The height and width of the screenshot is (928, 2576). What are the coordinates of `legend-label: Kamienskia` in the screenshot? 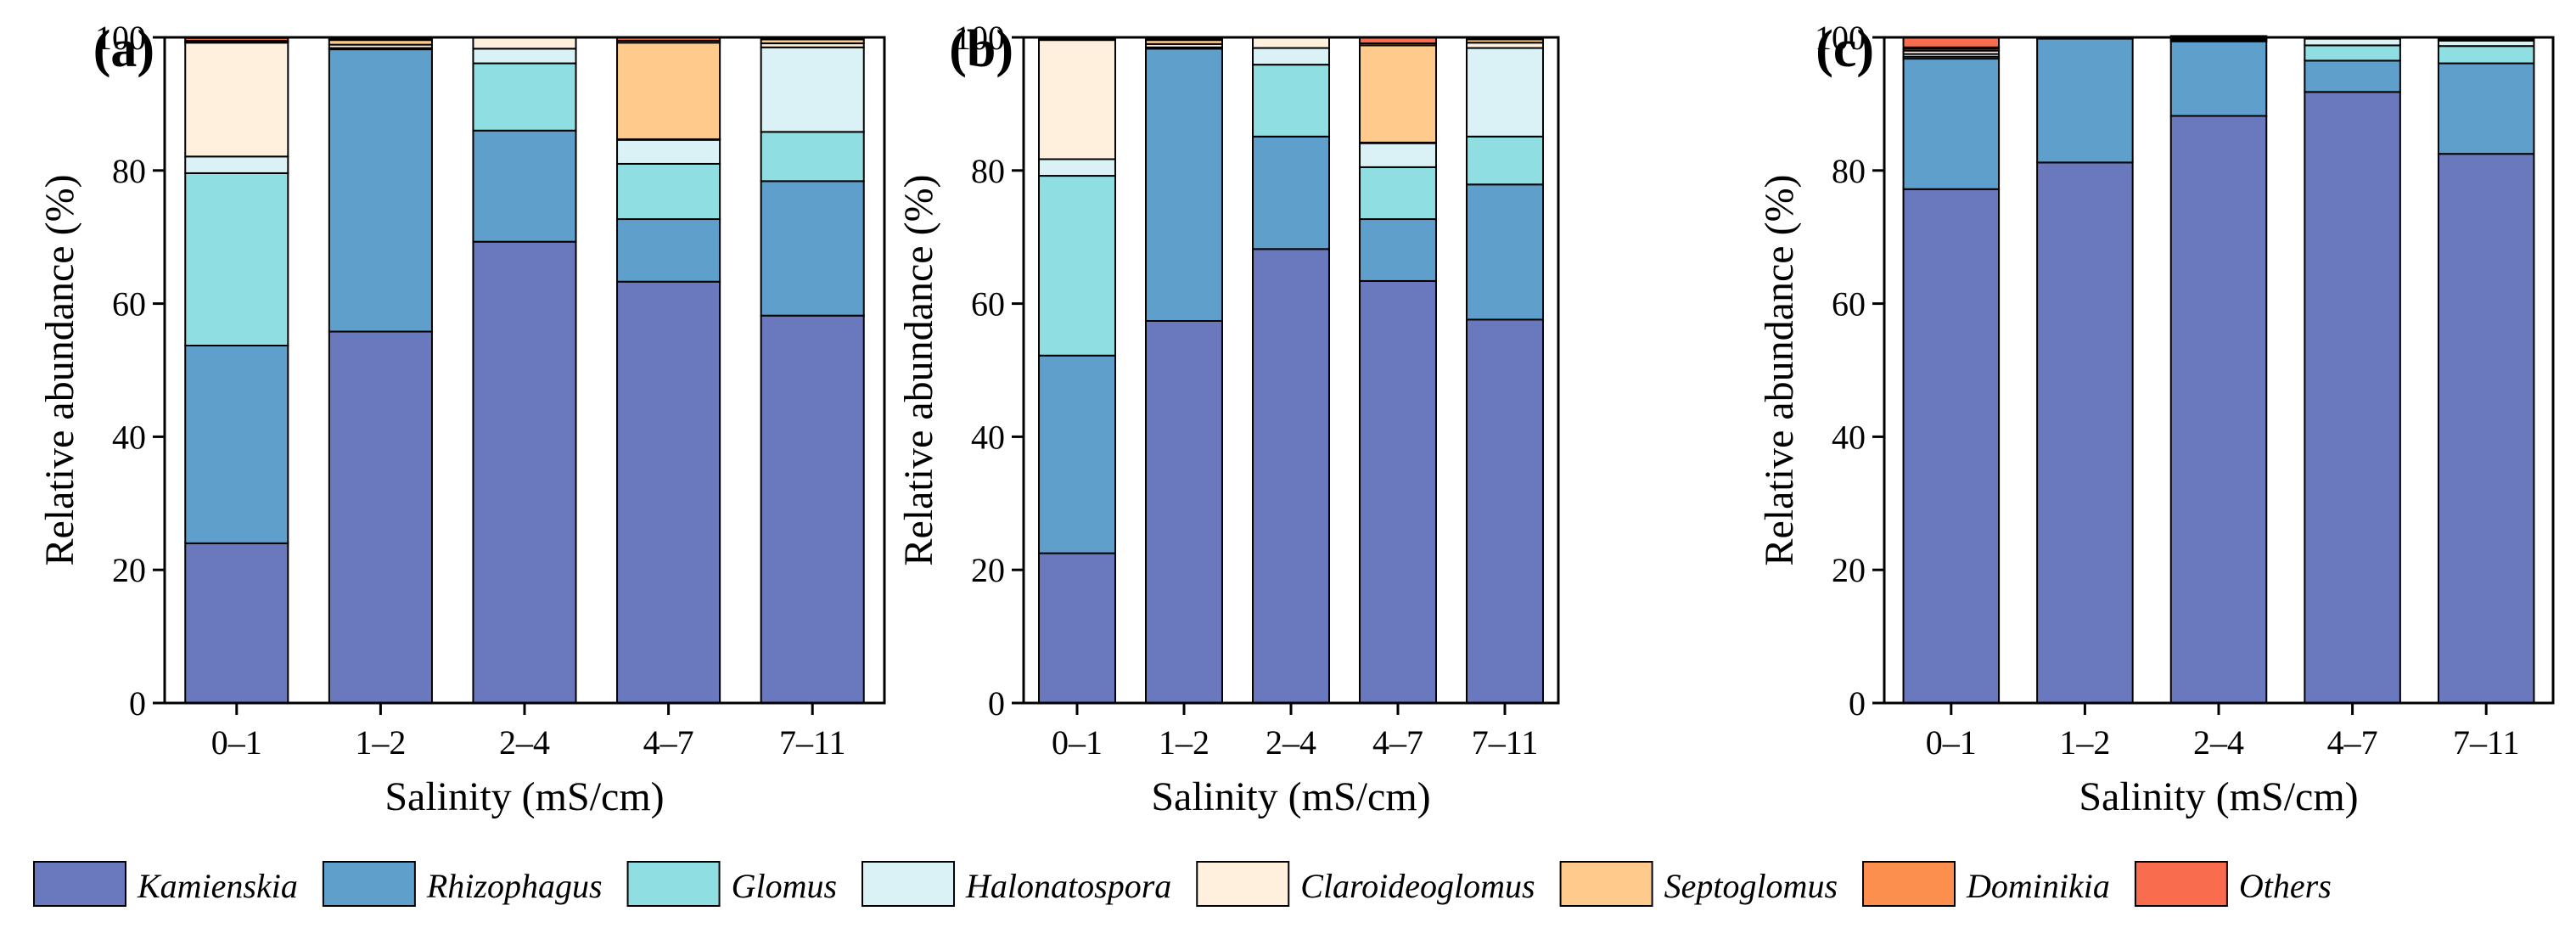 It's located at (218, 886).